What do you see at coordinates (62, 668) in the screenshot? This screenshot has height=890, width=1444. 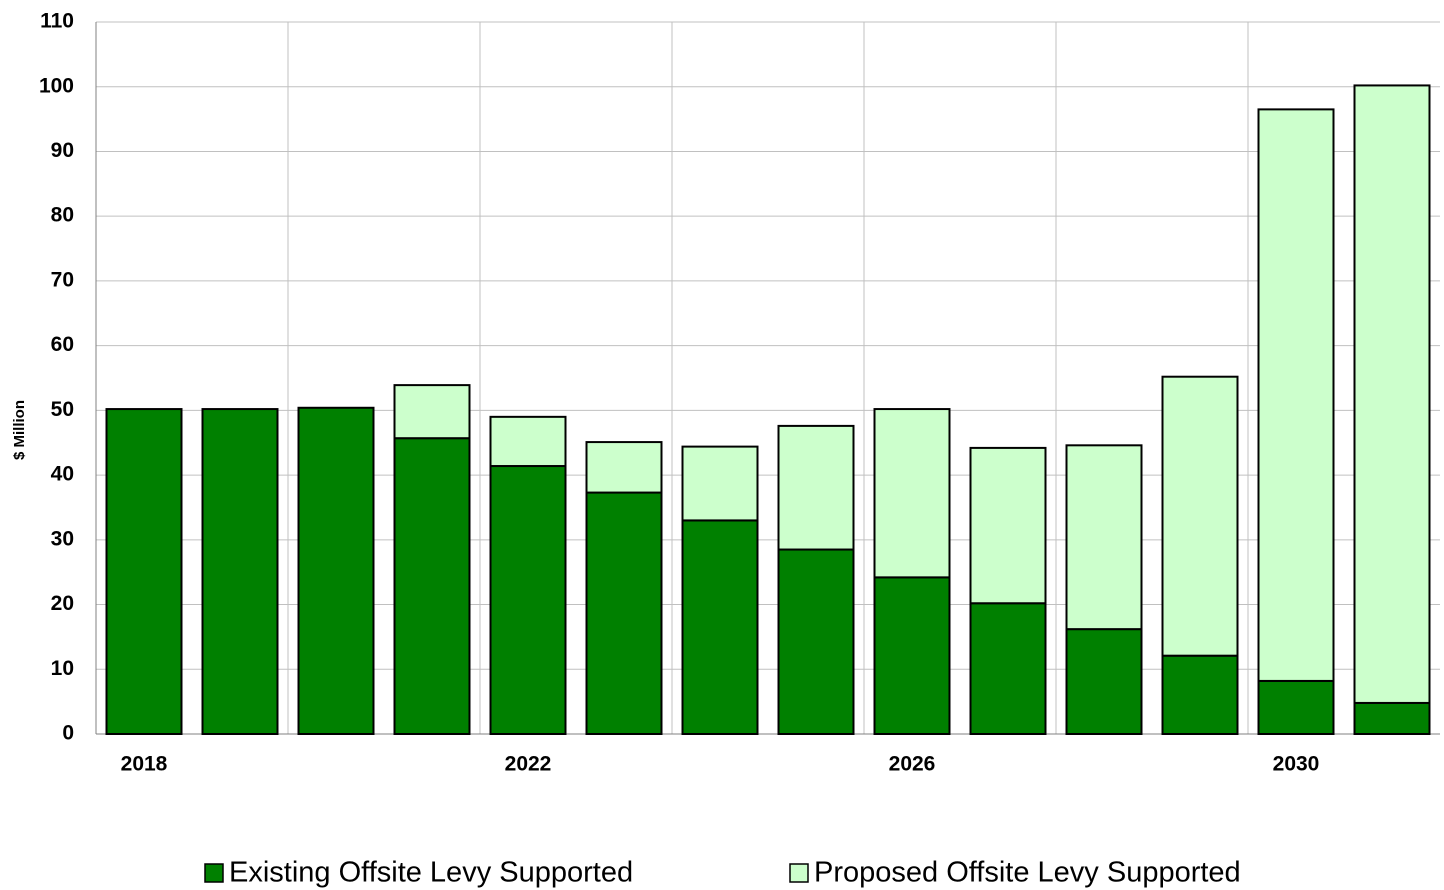 I see `y-tick-label: 10` at bounding box center [62, 668].